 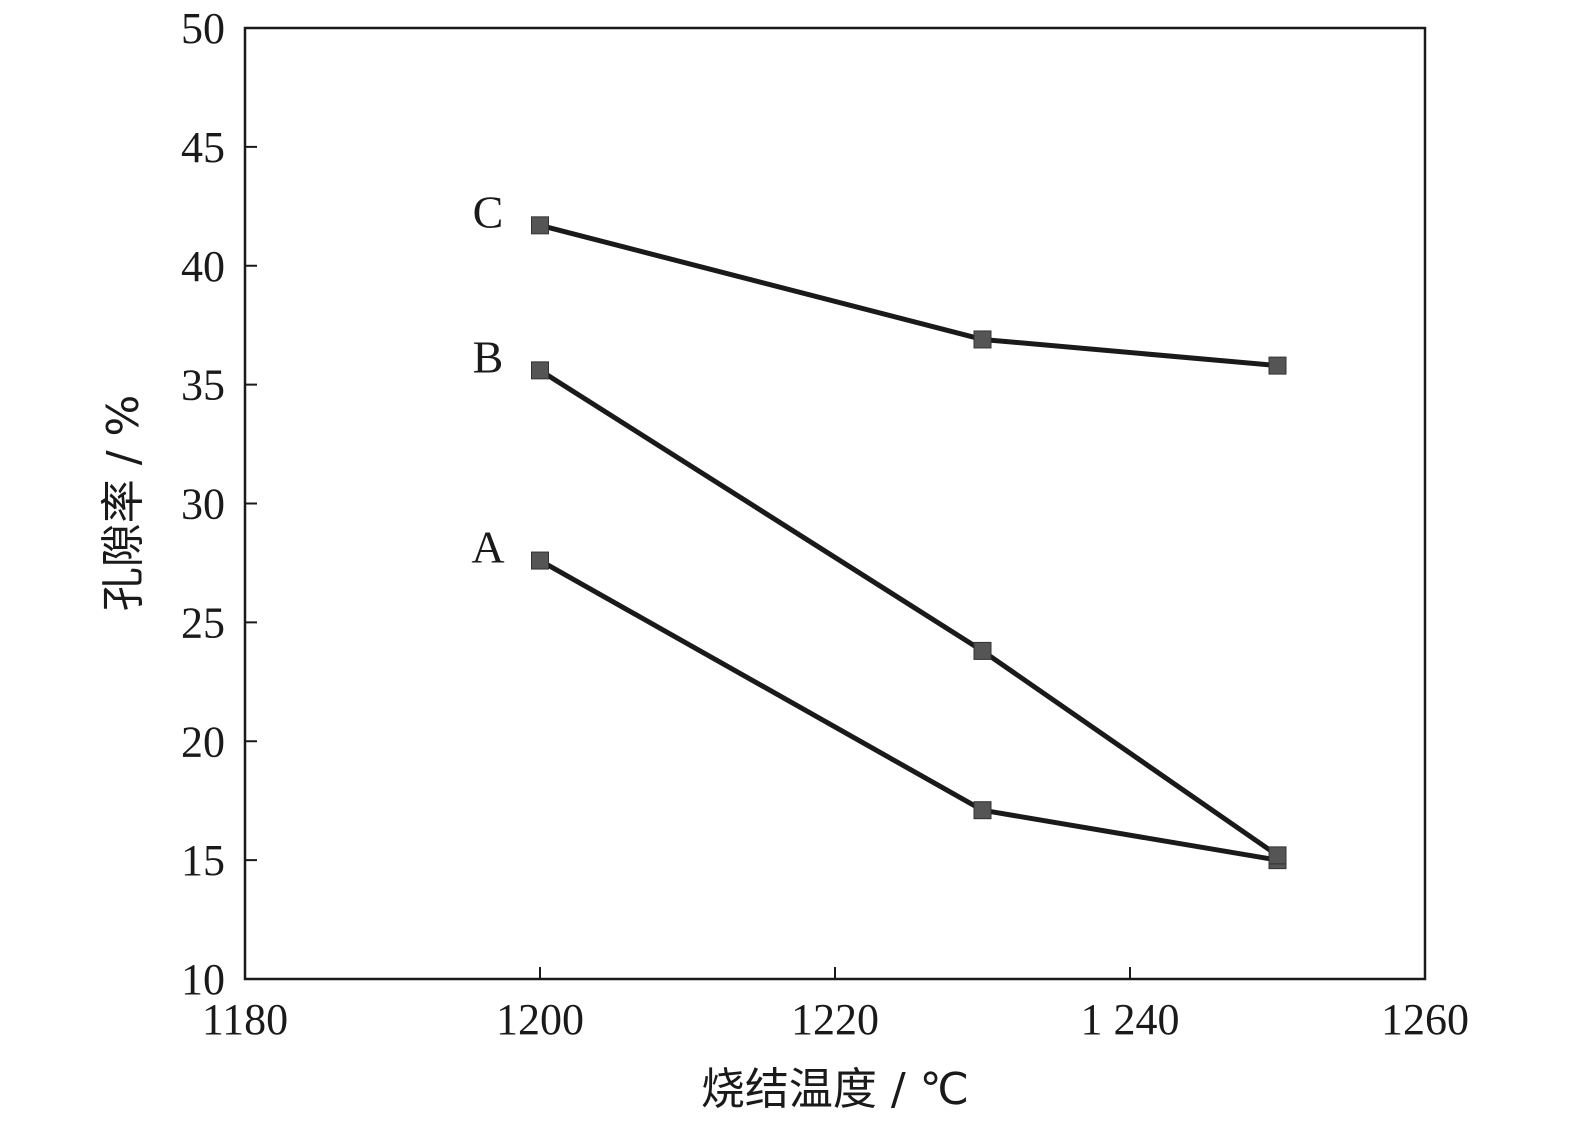 I want to click on y-axis-title: 孔隙率 / %, so click(x=123, y=503).